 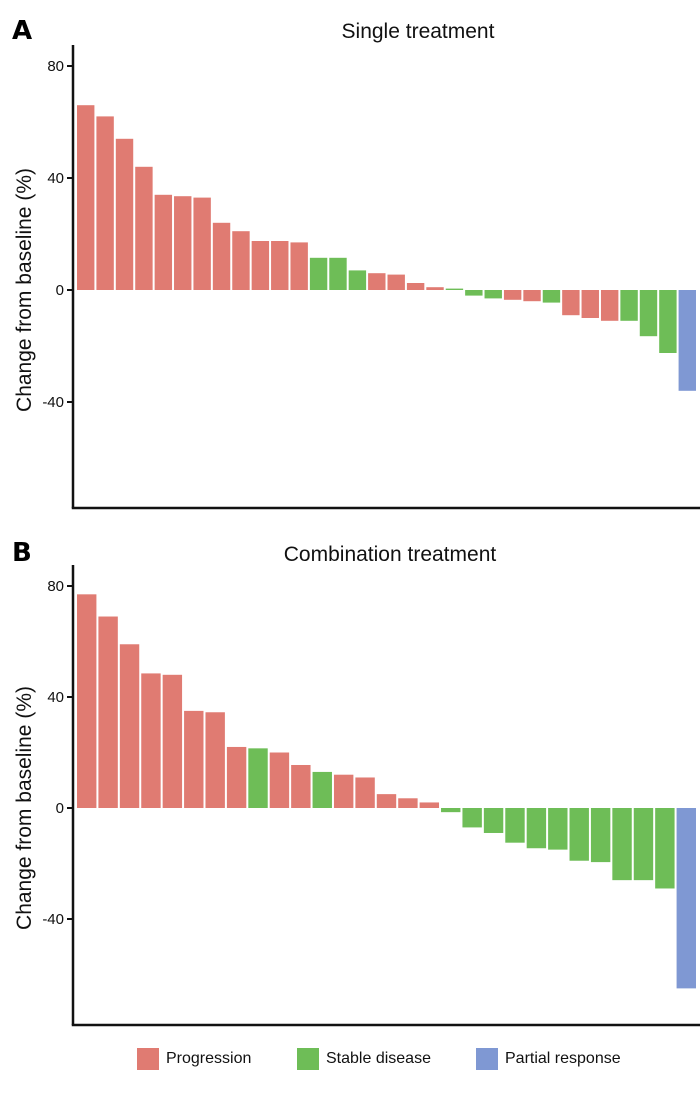 I want to click on panel-a-ytick-label-2: 40, so click(x=55, y=178).